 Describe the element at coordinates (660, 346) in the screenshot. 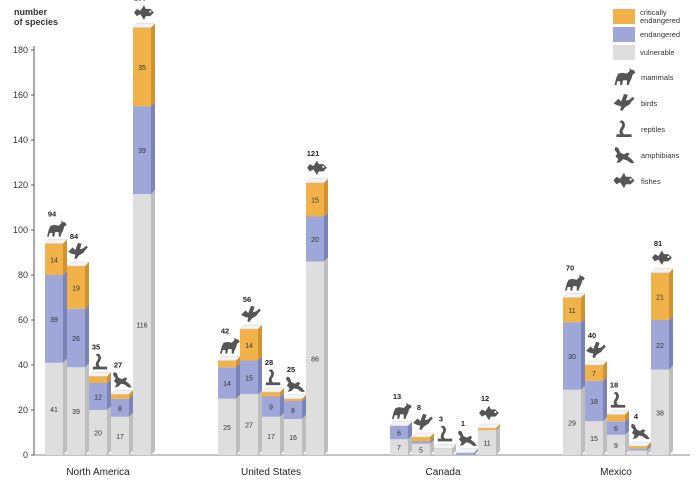

I see `segment-value-label: 22` at that location.